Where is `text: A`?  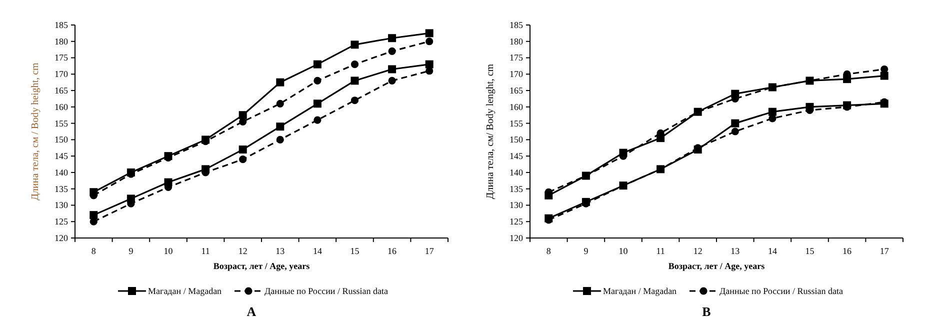
text: A is located at coordinates (251, 311).